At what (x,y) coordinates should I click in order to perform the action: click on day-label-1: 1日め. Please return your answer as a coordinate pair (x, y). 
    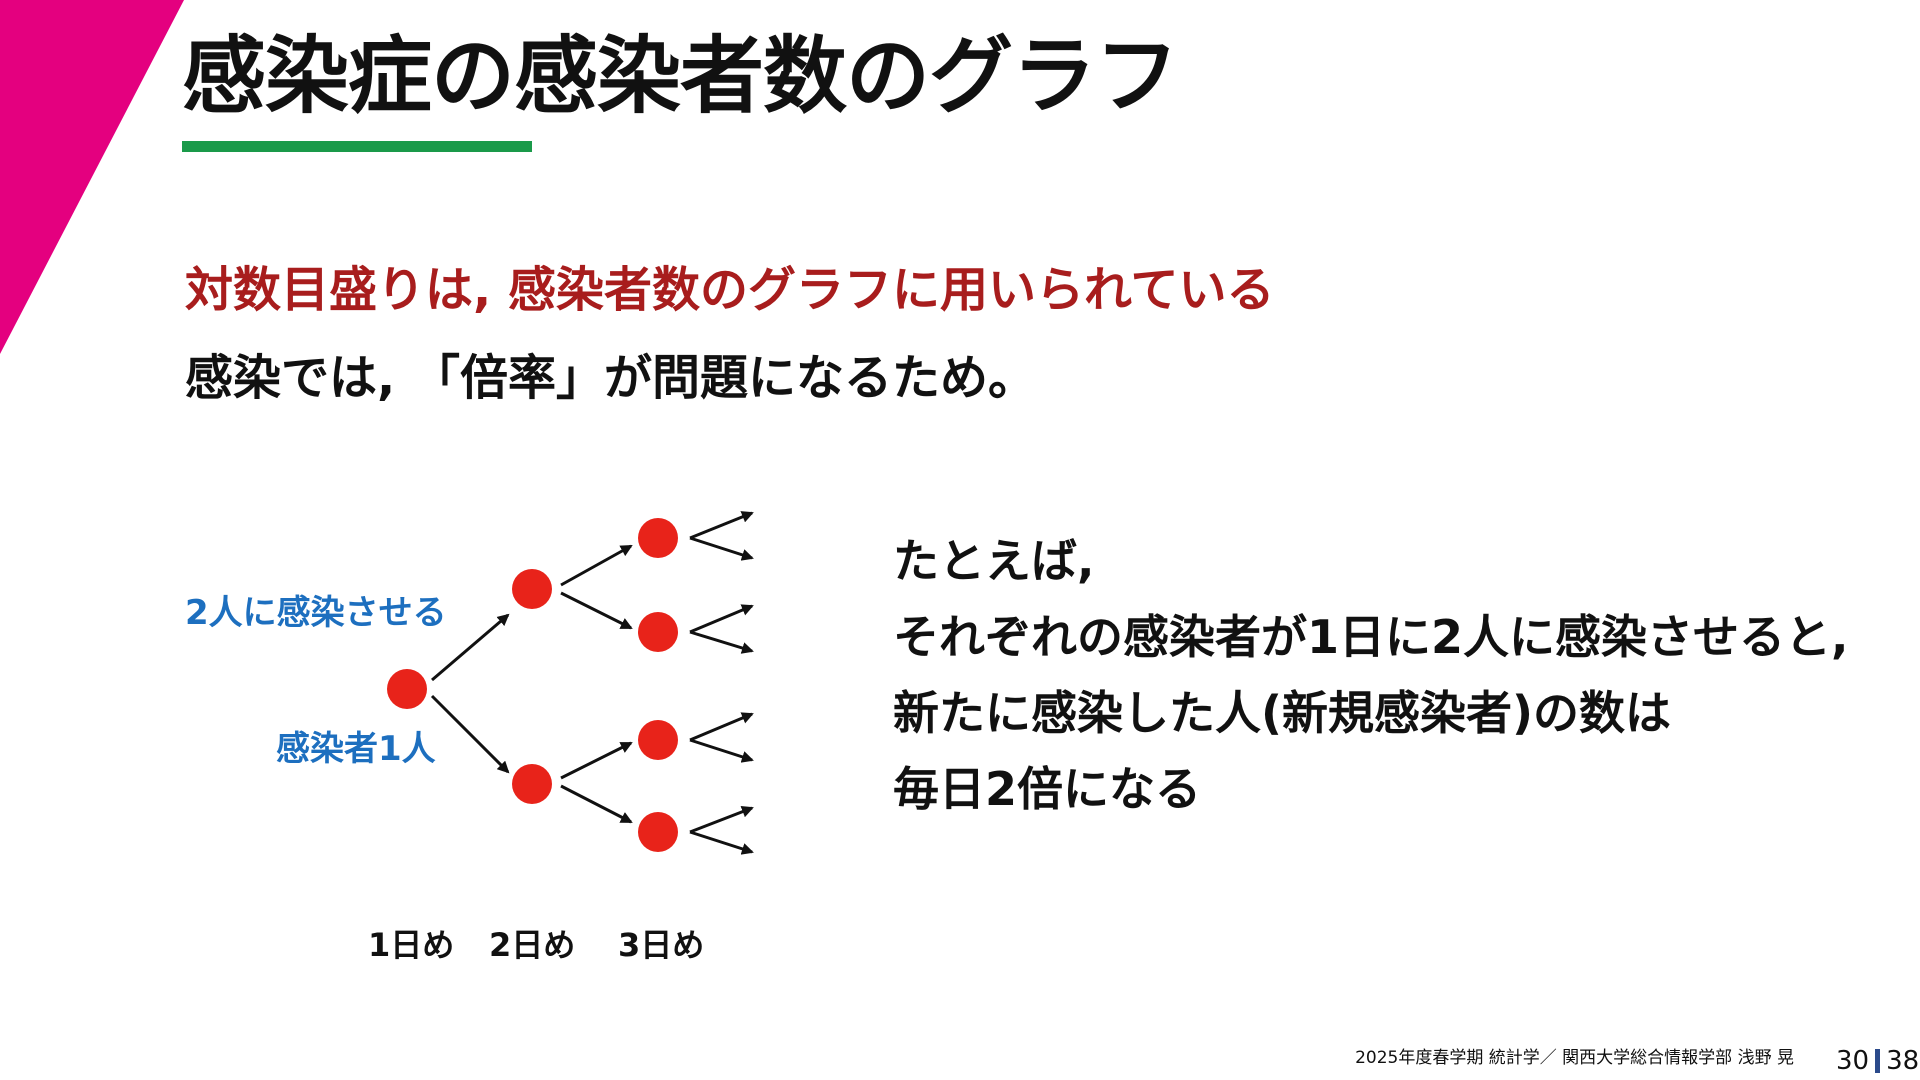
    Looking at the image, I should click on (411, 945).